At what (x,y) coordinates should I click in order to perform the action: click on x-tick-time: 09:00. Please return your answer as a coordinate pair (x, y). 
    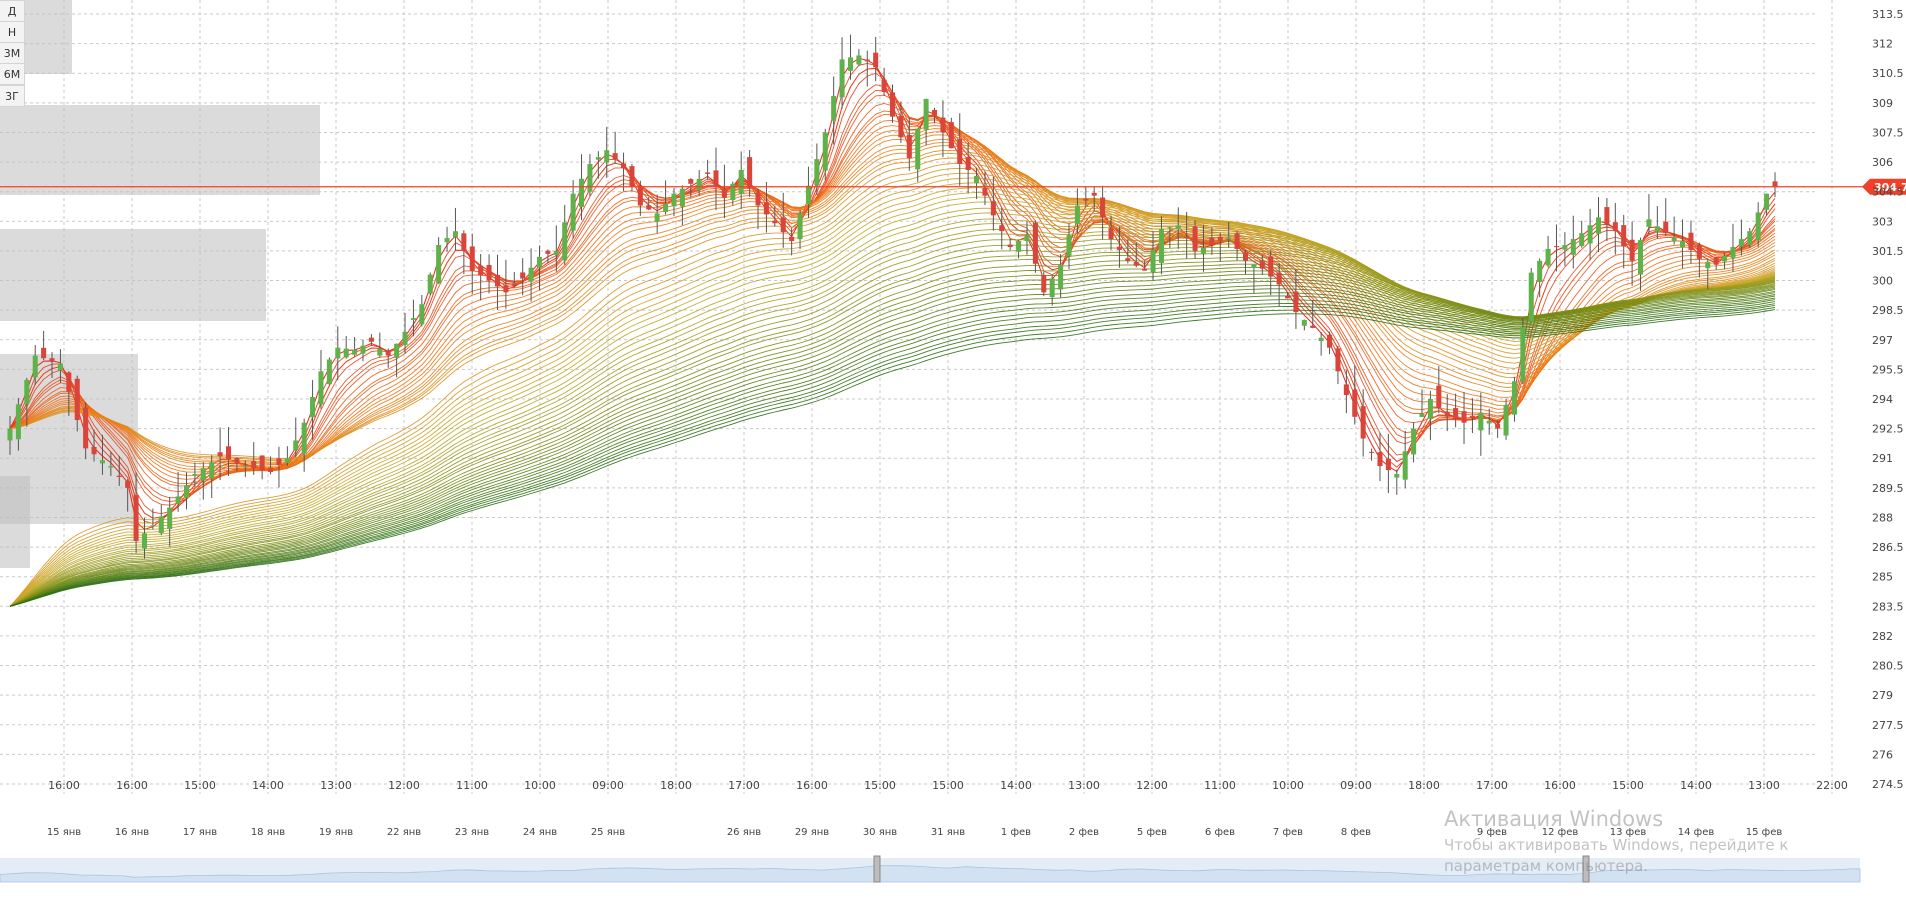
    Looking at the image, I should click on (608, 785).